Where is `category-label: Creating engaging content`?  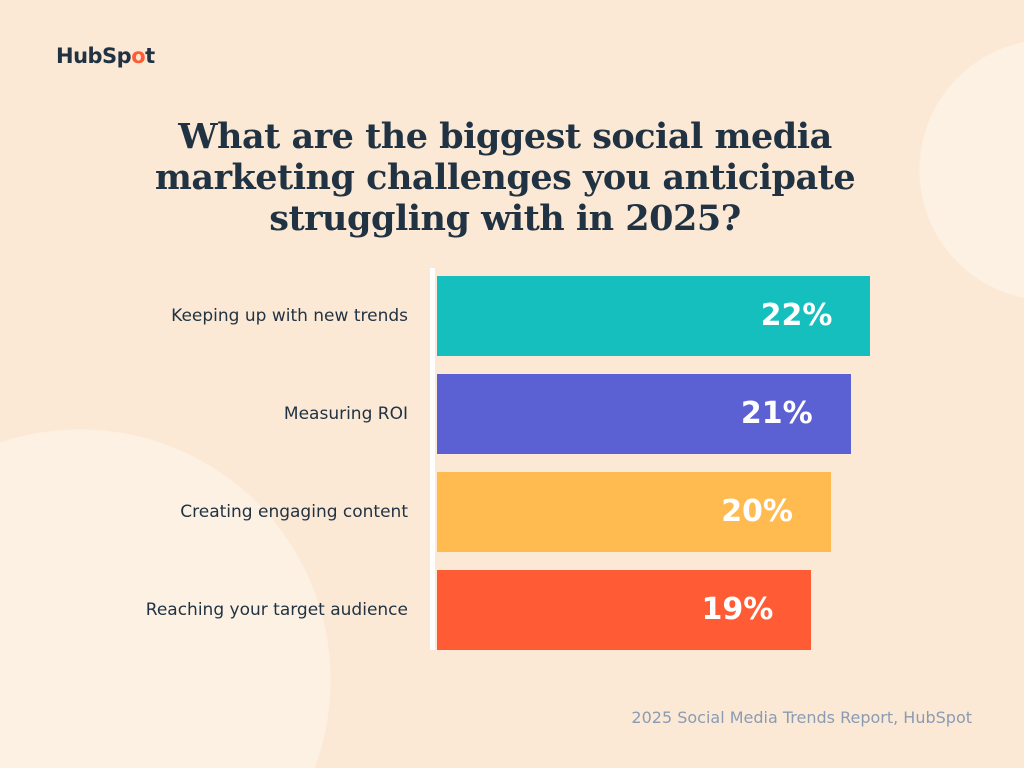
category-label: Creating engaging content is located at coordinates (294, 512).